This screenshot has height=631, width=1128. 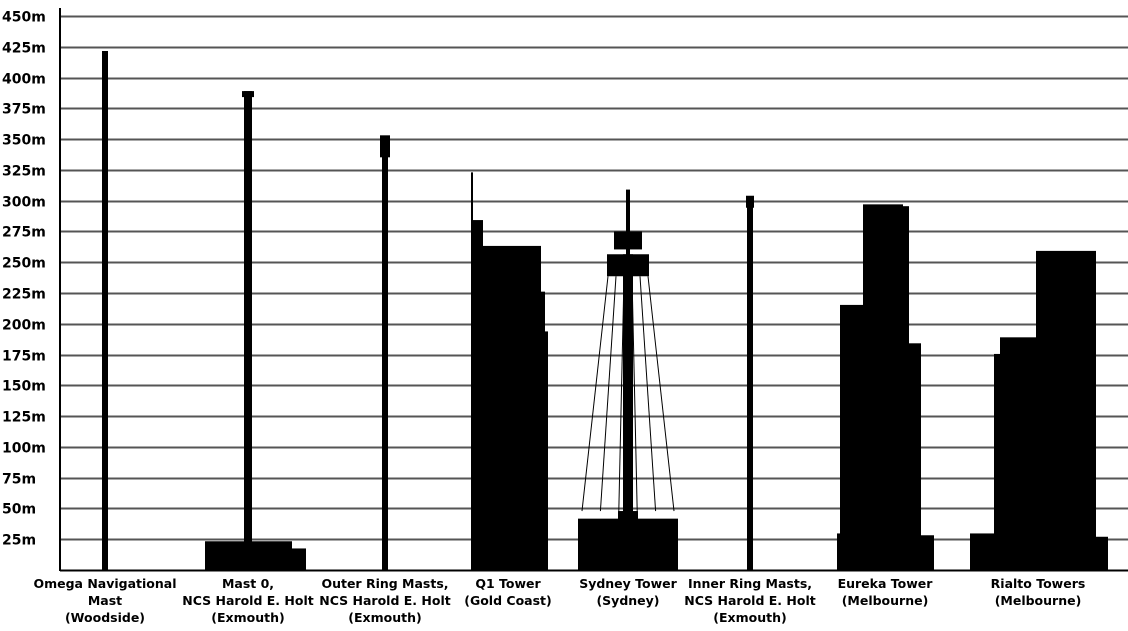 What do you see at coordinates (384, 583) in the screenshot?
I see `category-label-line: Outer Ring Masts,` at bounding box center [384, 583].